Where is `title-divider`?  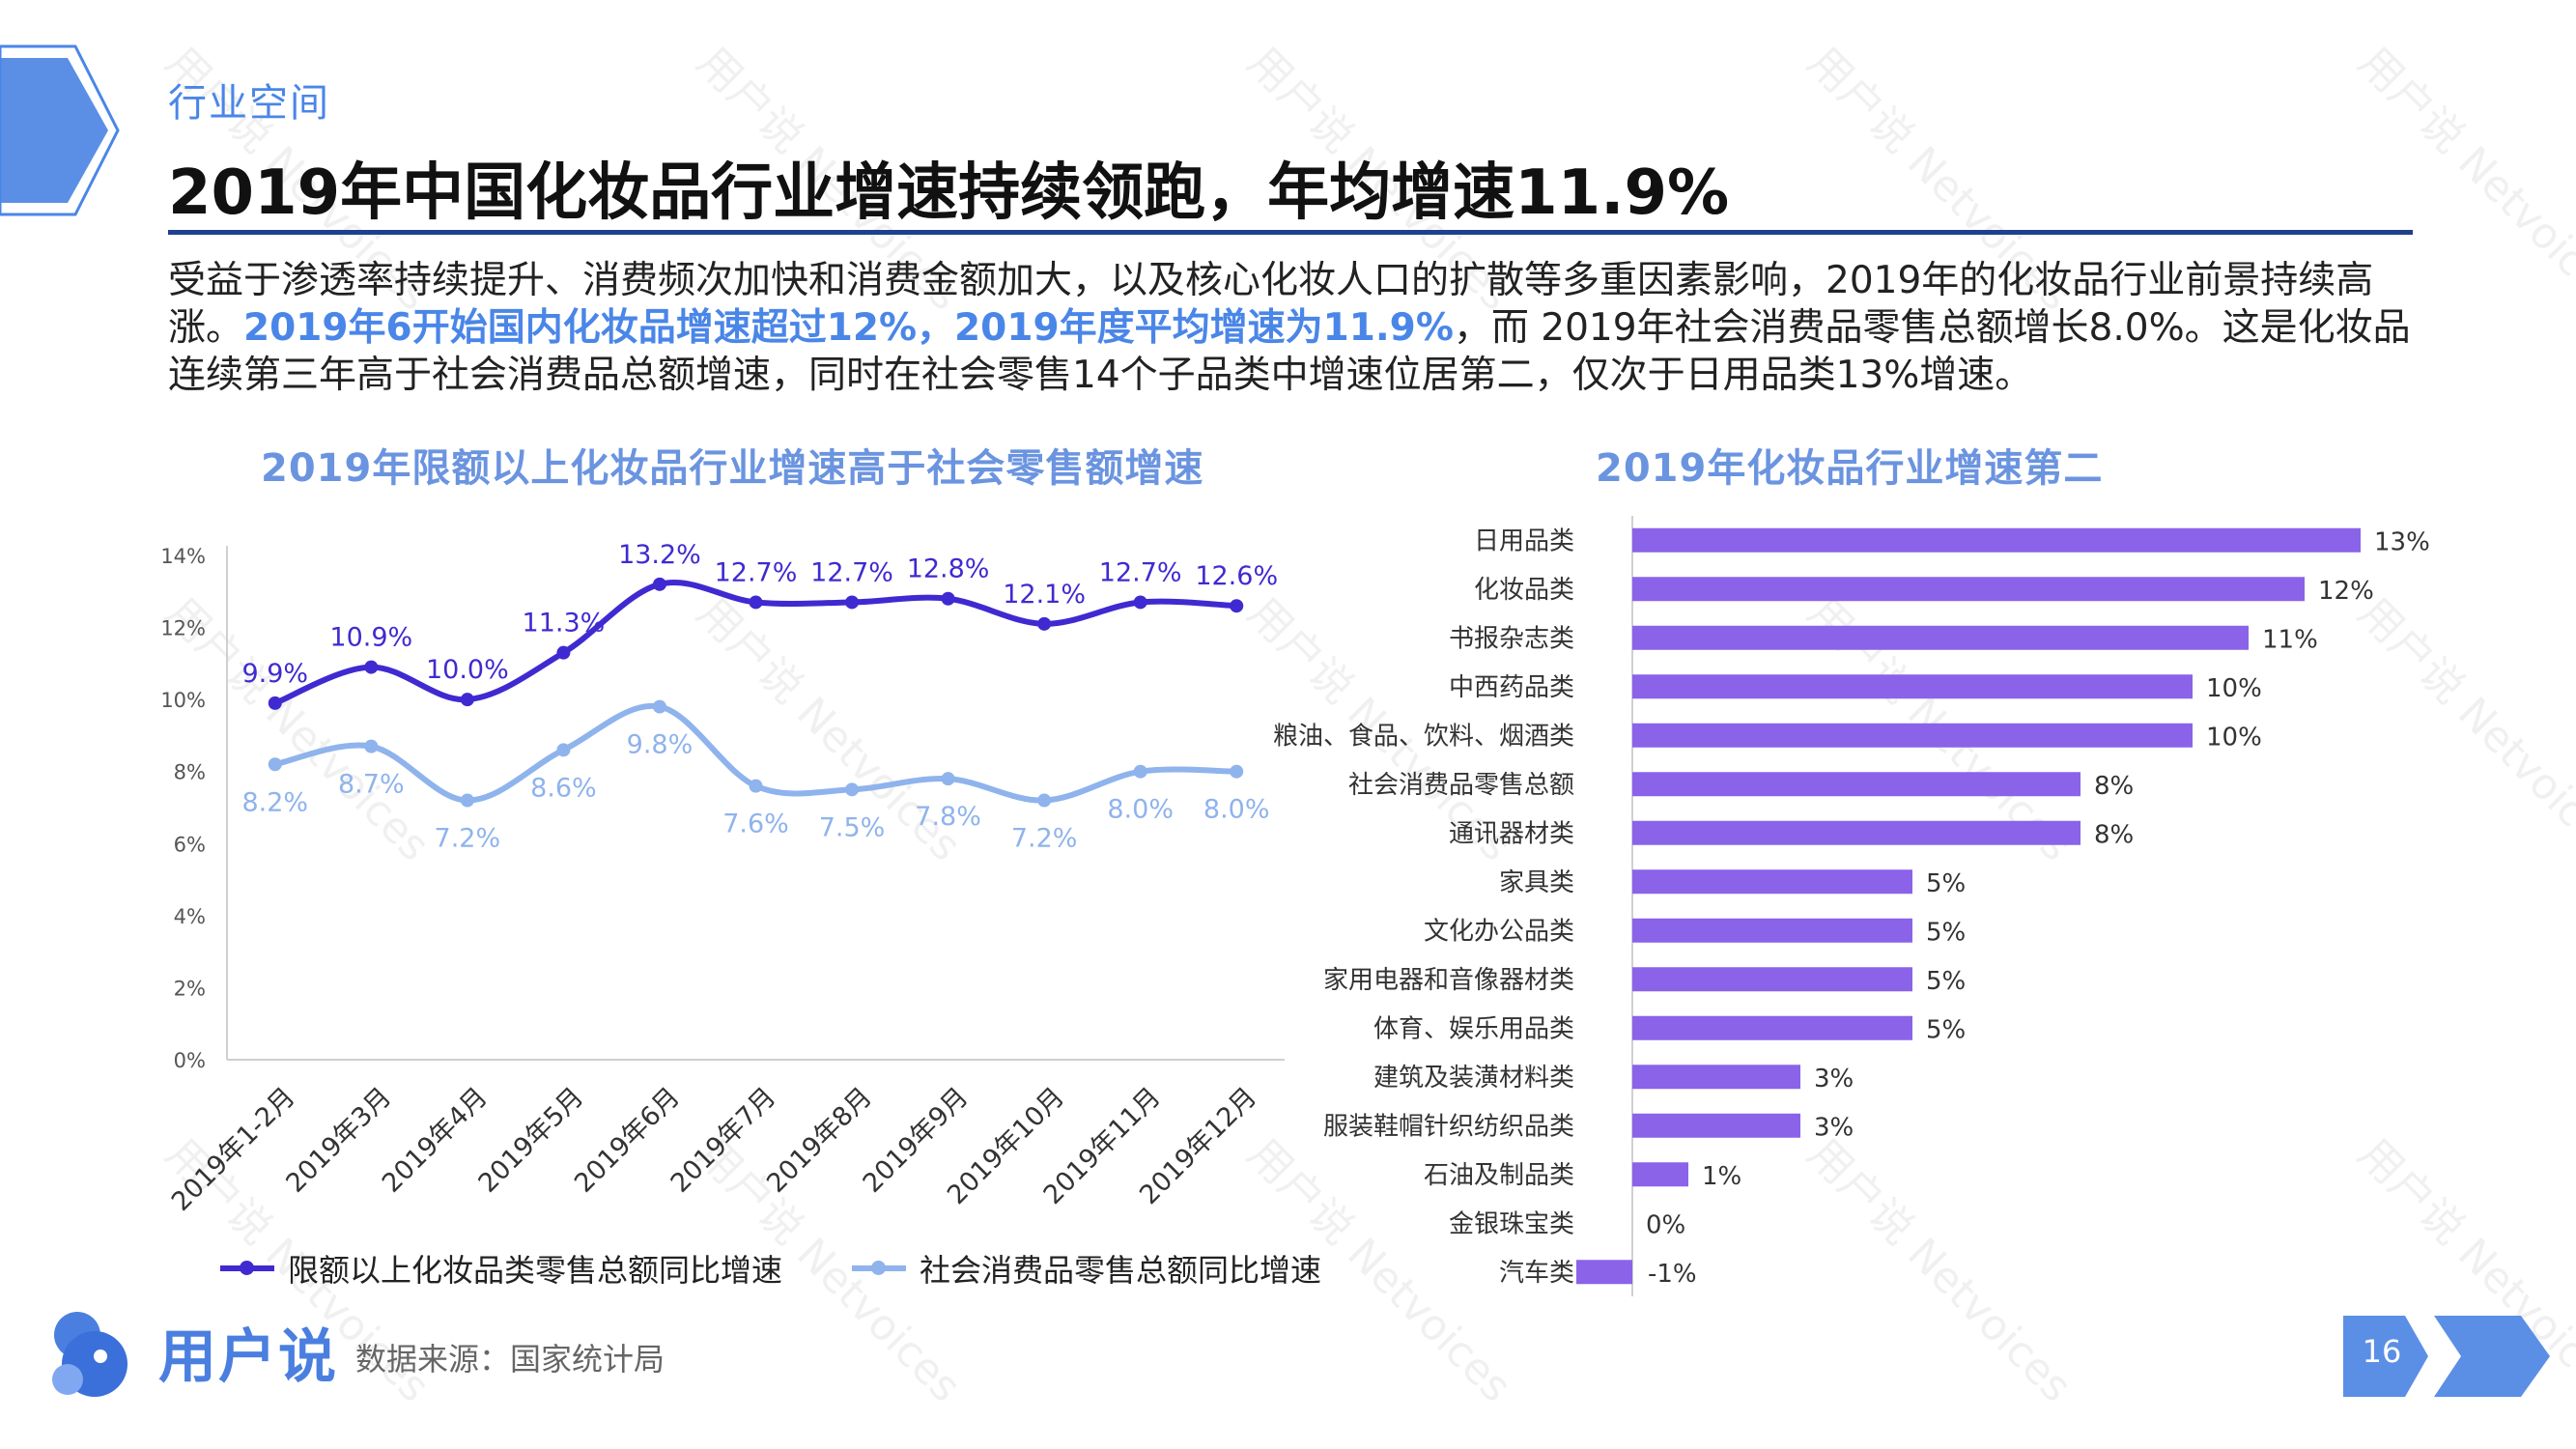 title-divider is located at coordinates (1290, 232).